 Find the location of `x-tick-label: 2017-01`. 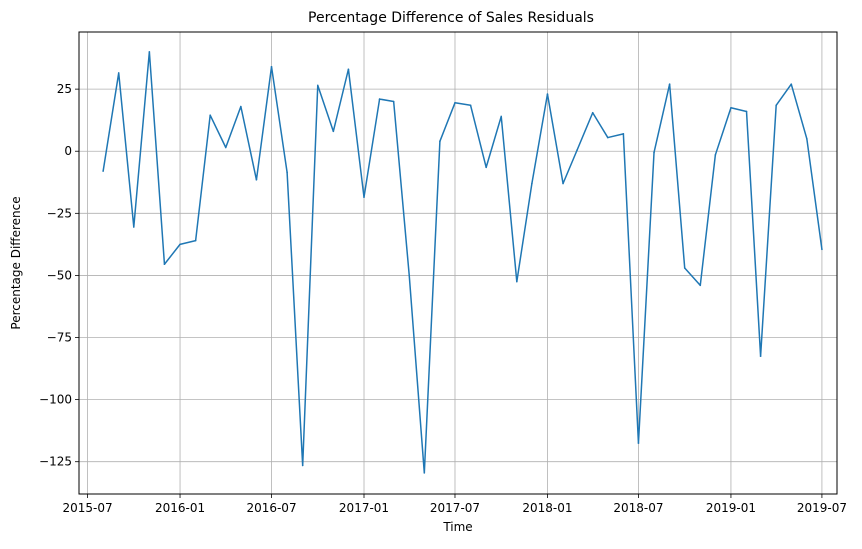

x-tick-label: 2017-01 is located at coordinates (364, 508).